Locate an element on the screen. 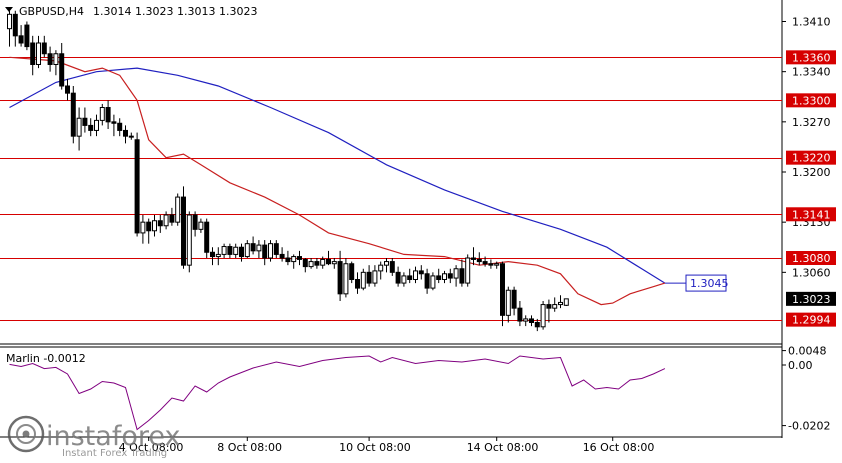 This screenshot has width=842, height=463. level-price-label: 1.3220 is located at coordinates (811, 158).